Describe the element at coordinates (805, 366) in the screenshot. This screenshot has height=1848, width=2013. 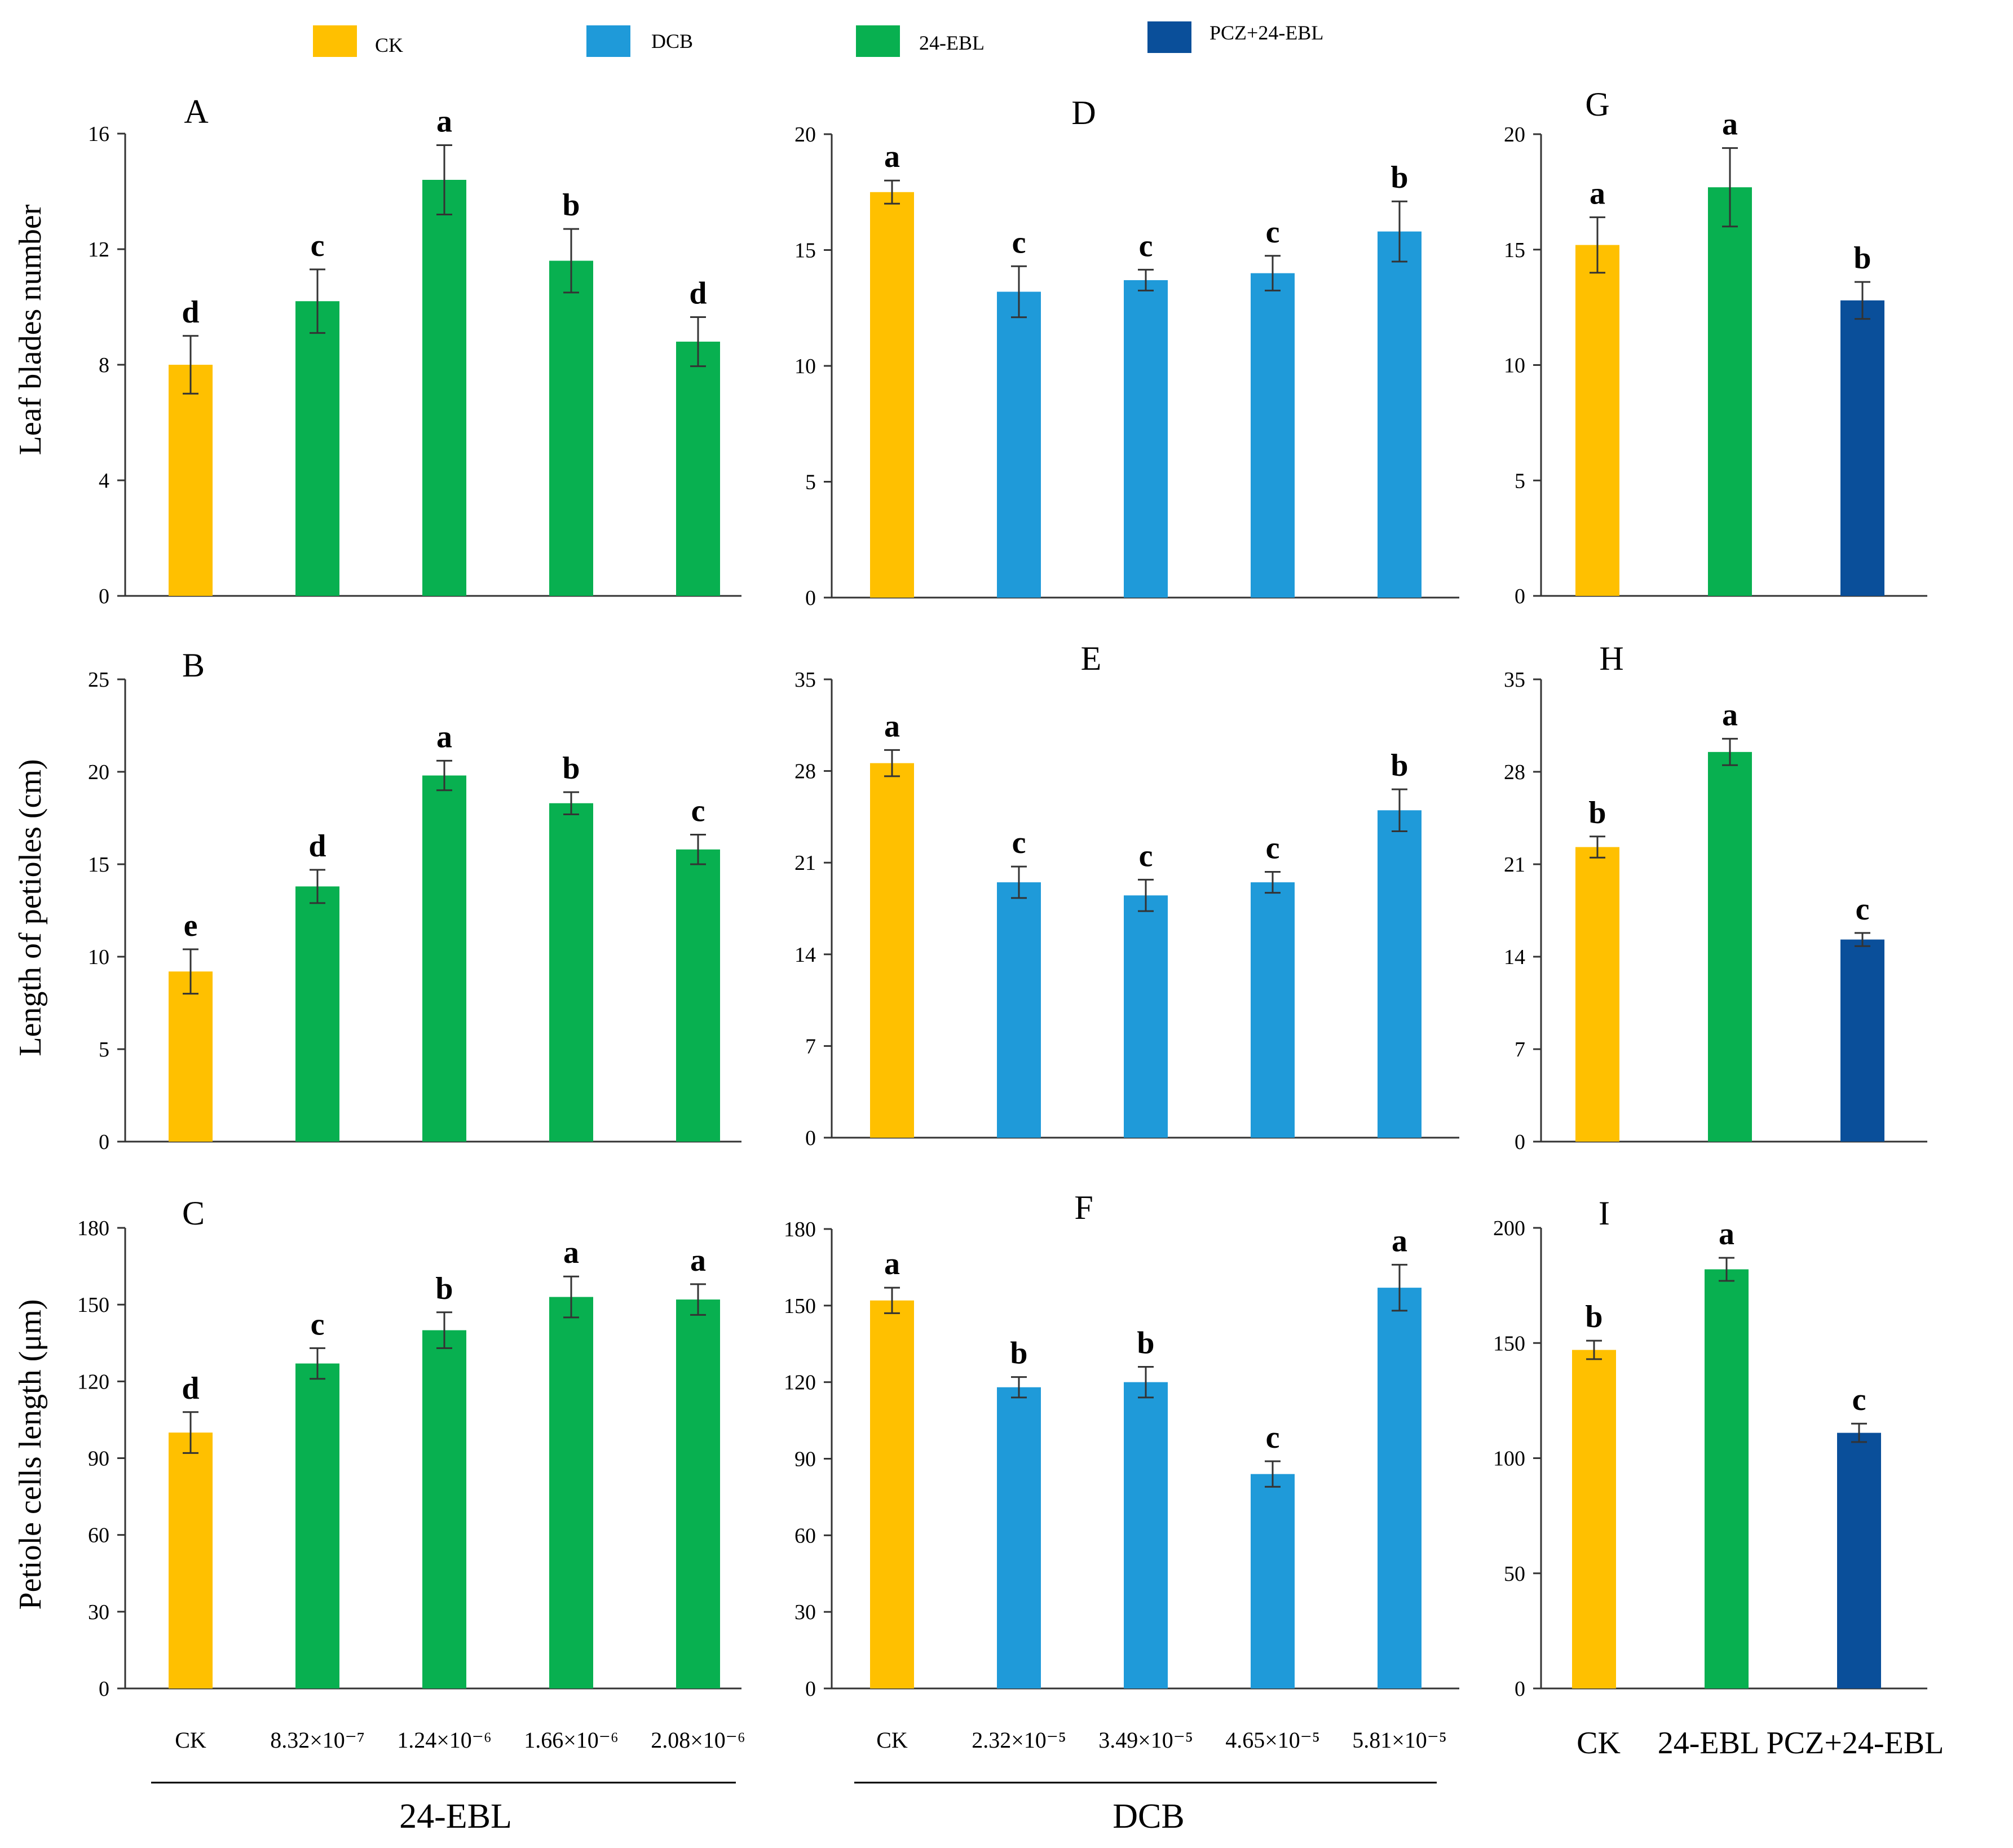
I see `y-tick-label-D-2: 10` at that location.